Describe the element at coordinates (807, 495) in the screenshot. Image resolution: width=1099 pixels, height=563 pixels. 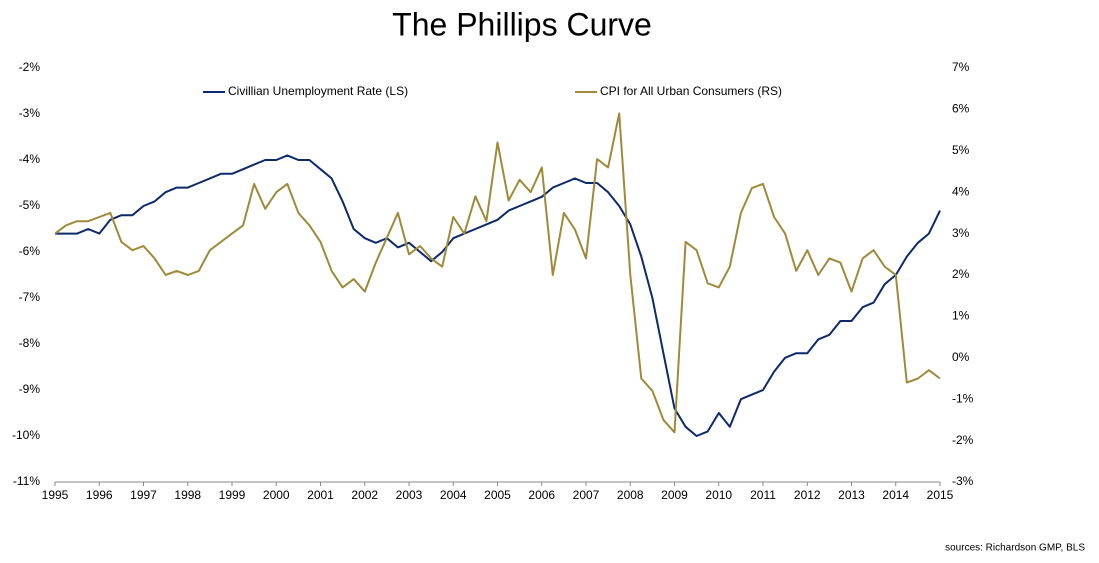
I see `x-tick-label: 2012` at that location.